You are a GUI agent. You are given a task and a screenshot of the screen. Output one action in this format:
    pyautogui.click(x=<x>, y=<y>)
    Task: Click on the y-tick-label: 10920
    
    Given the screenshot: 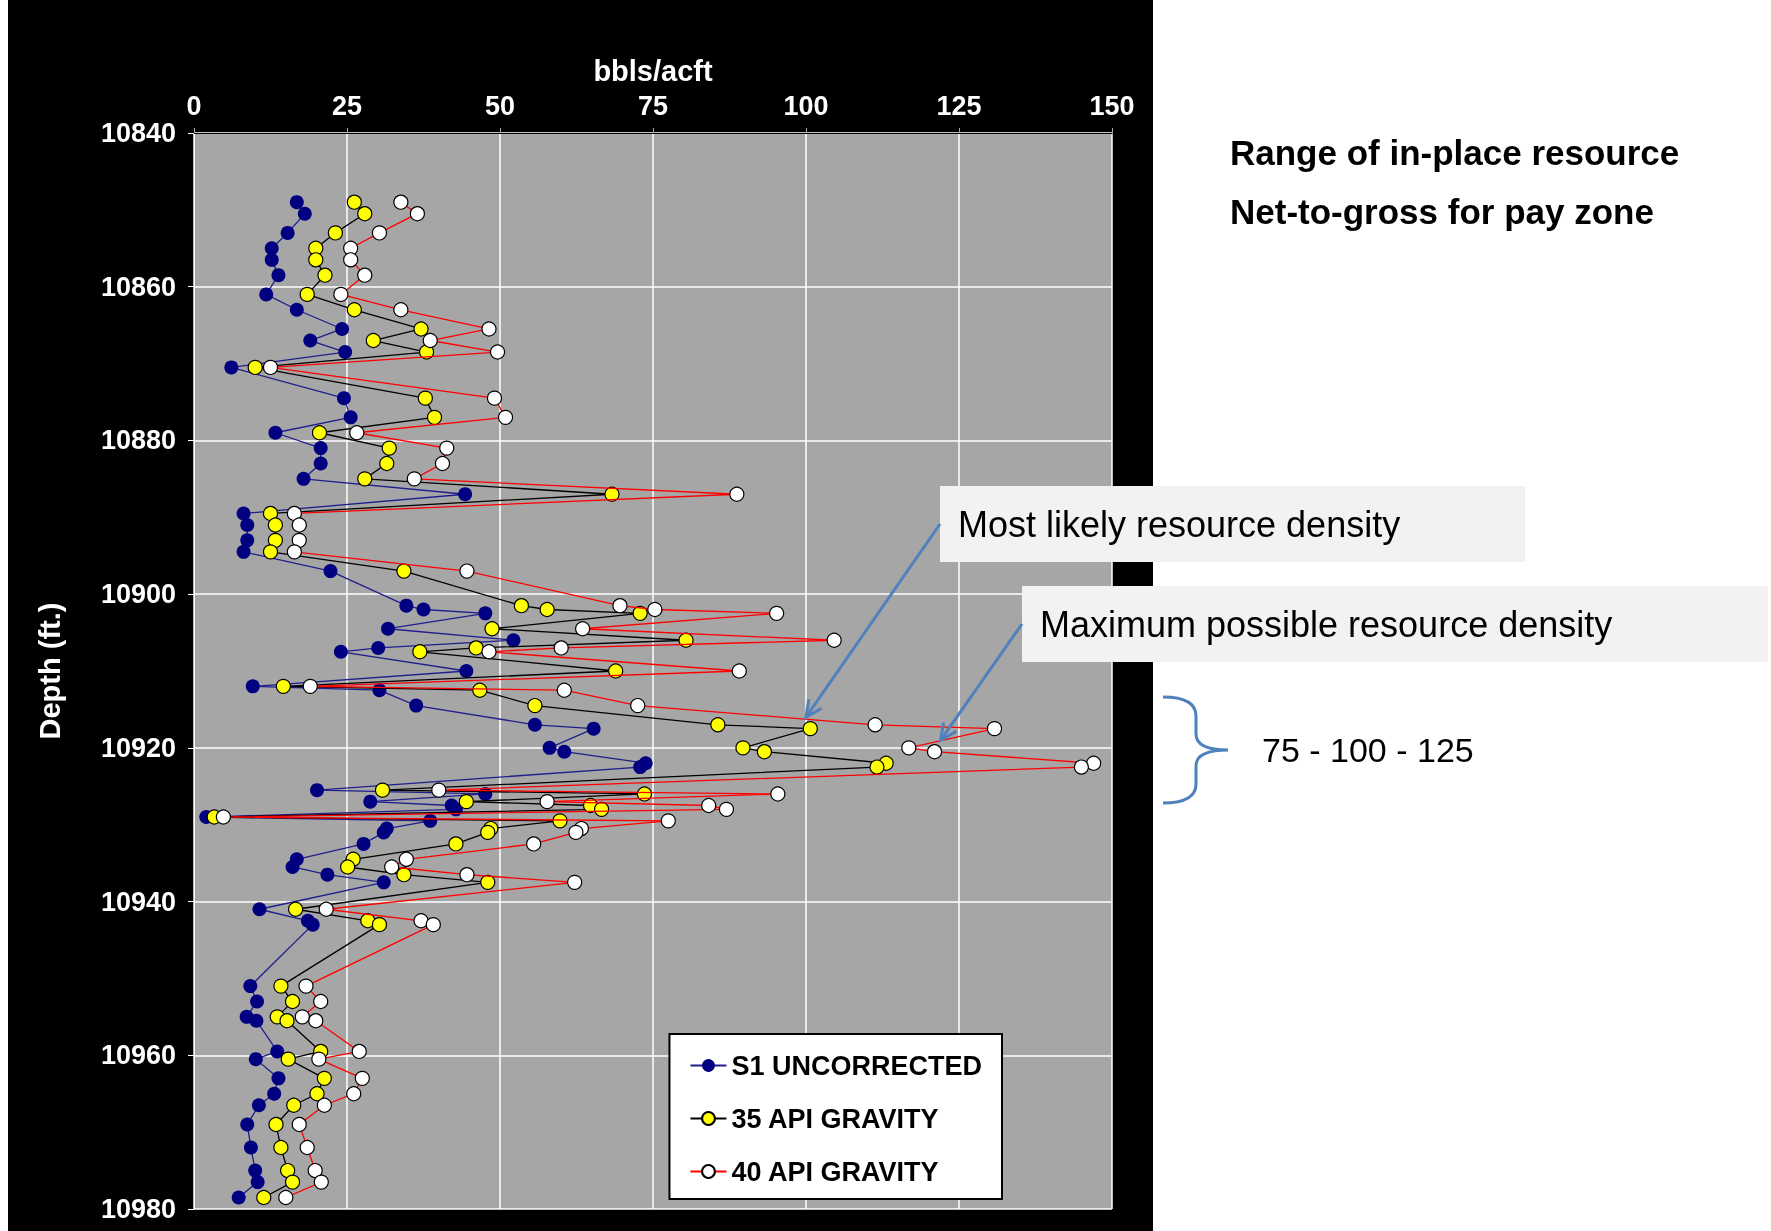 What is the action you would take?
    pyautogui.click(x=138, y=747)
    